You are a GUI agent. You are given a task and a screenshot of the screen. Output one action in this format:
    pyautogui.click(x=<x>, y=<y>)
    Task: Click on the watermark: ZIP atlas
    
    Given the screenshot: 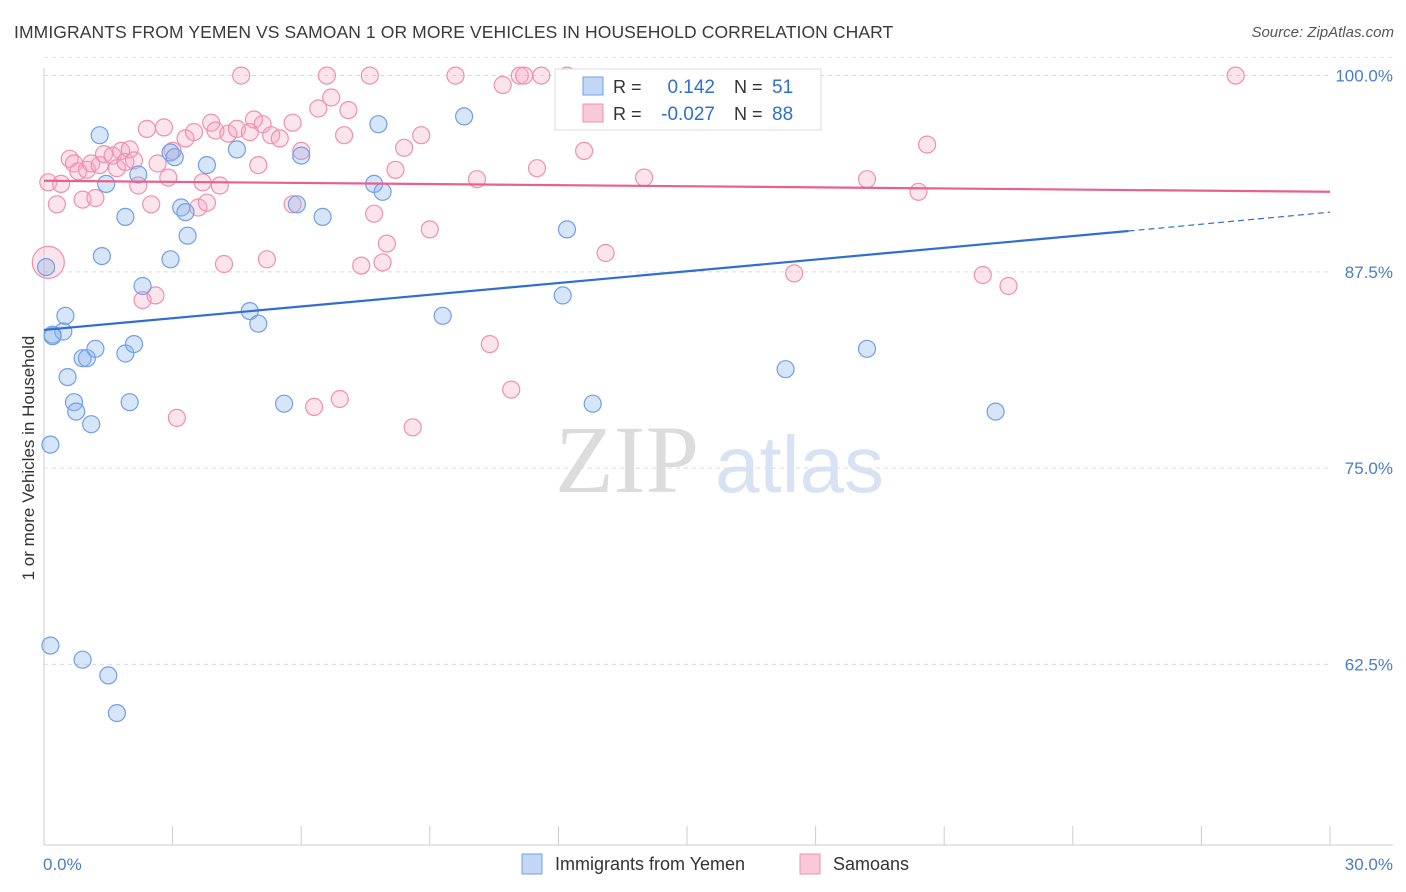 What is the action you would take?
    pyautogui.click(x=719, y=459)
    